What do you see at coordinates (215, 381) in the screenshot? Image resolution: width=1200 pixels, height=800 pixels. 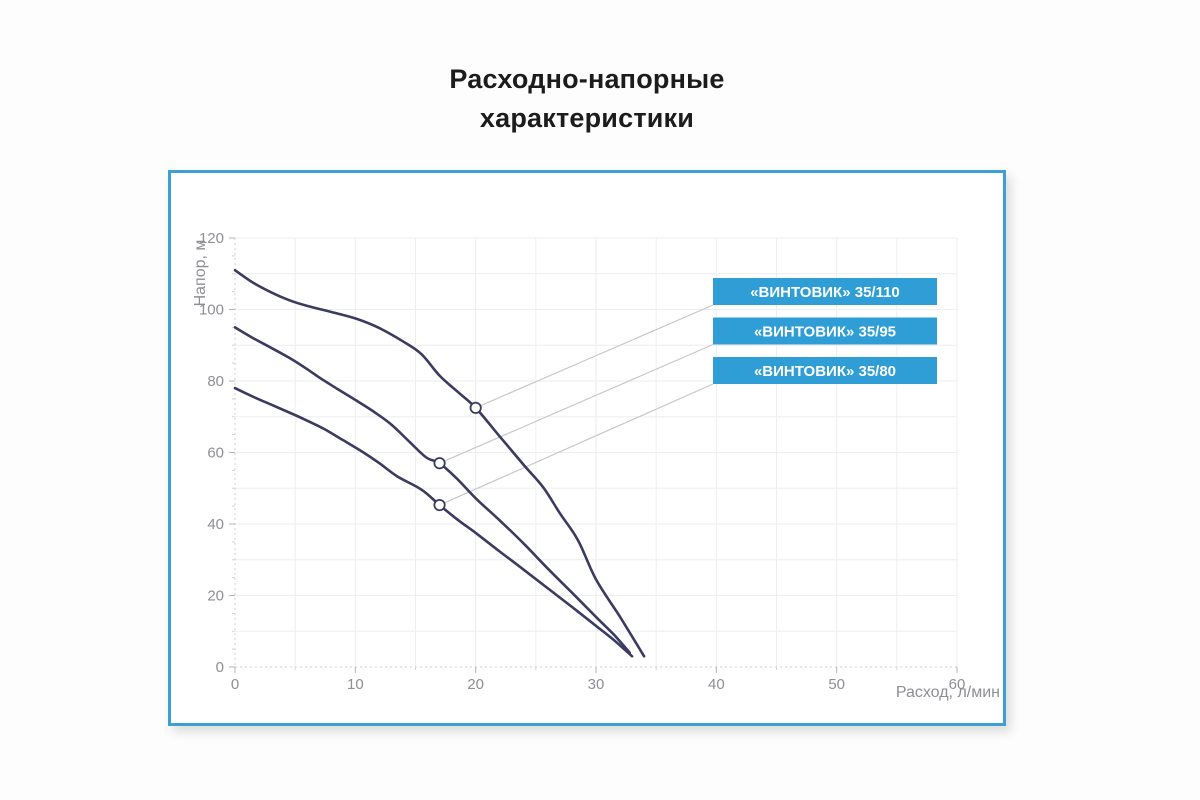 I see `y-tick-label: 80` at bounding box center [215, 381].